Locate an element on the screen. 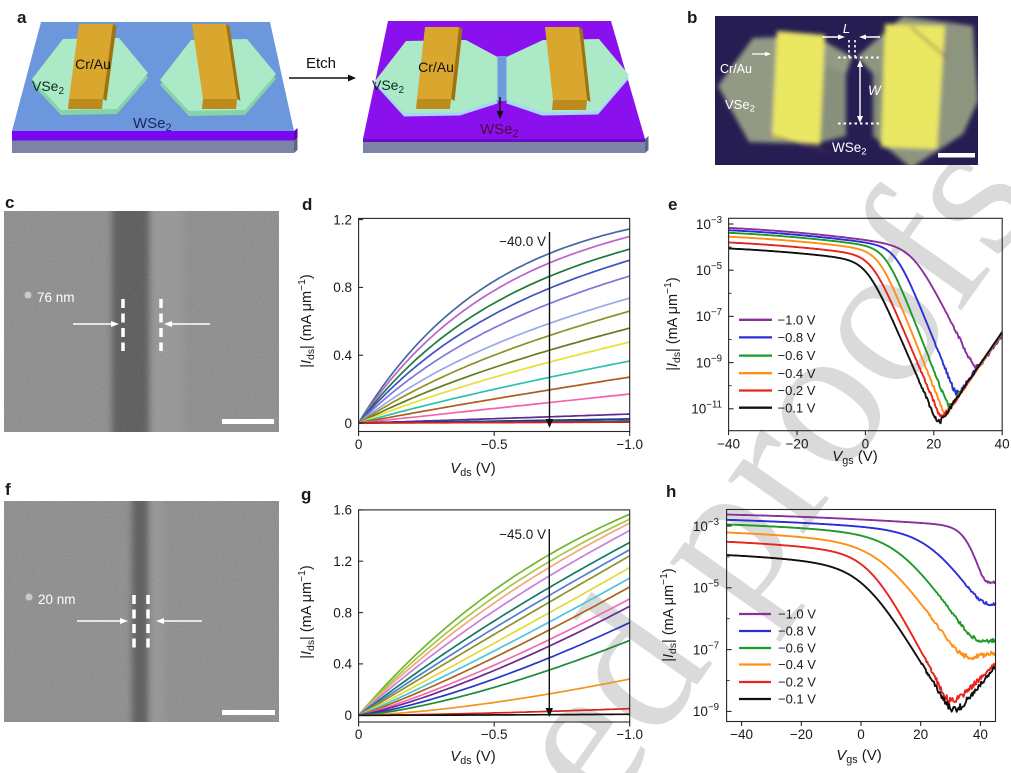 This screenshot has height=773, width=1011. svg-text: 76 nm is located at coordinates (56, 297).